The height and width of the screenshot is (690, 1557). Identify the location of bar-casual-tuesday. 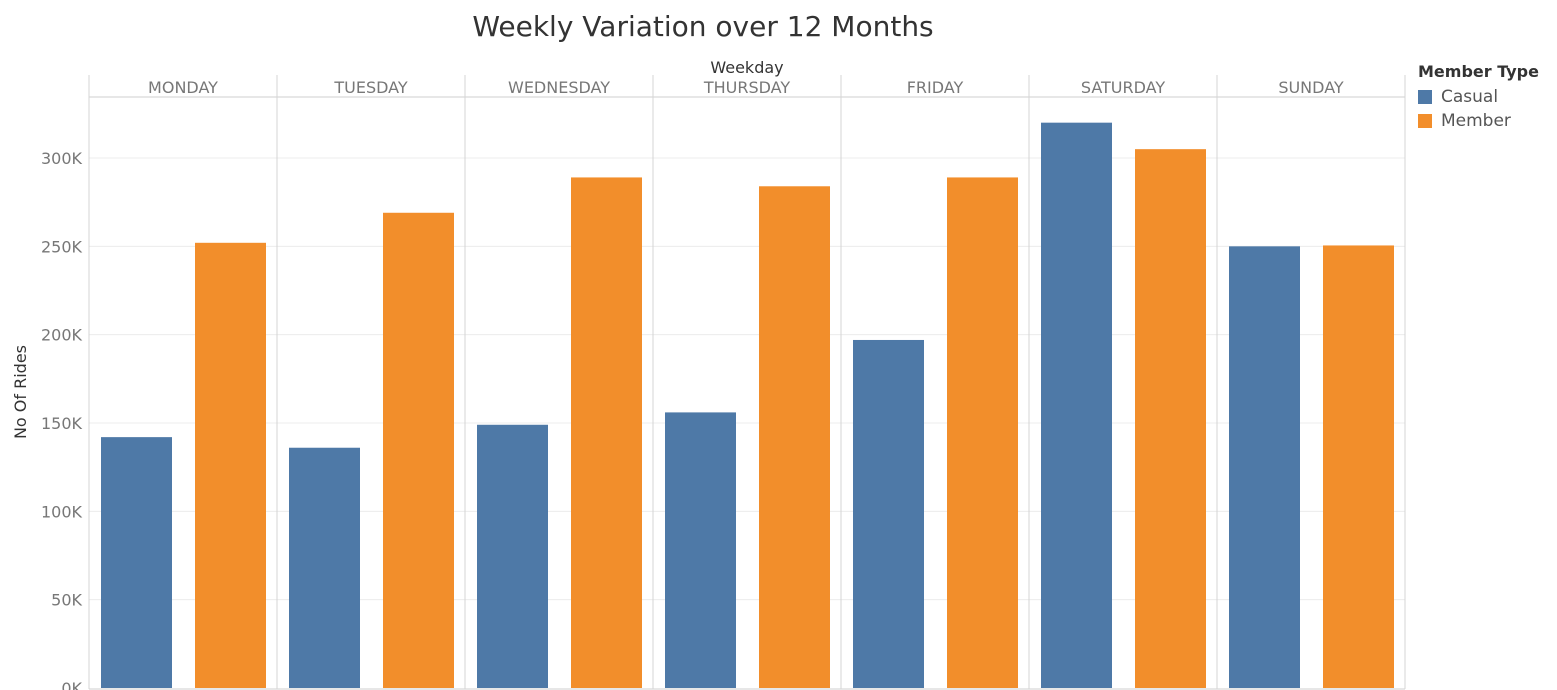
(324, 567).